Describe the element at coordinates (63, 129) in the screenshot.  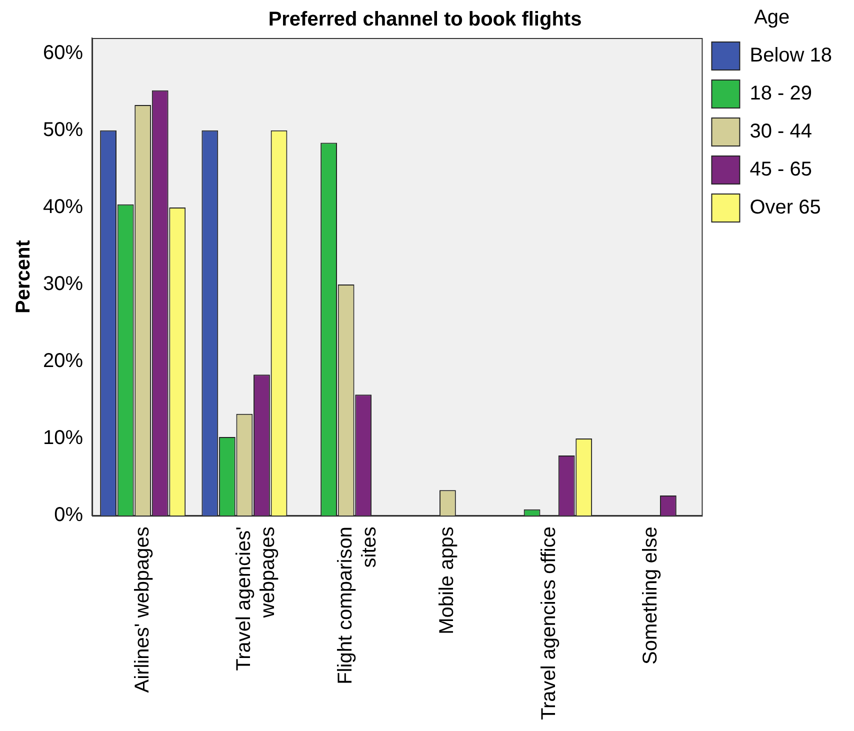
I see `y-tick-label: 50%` at that location.